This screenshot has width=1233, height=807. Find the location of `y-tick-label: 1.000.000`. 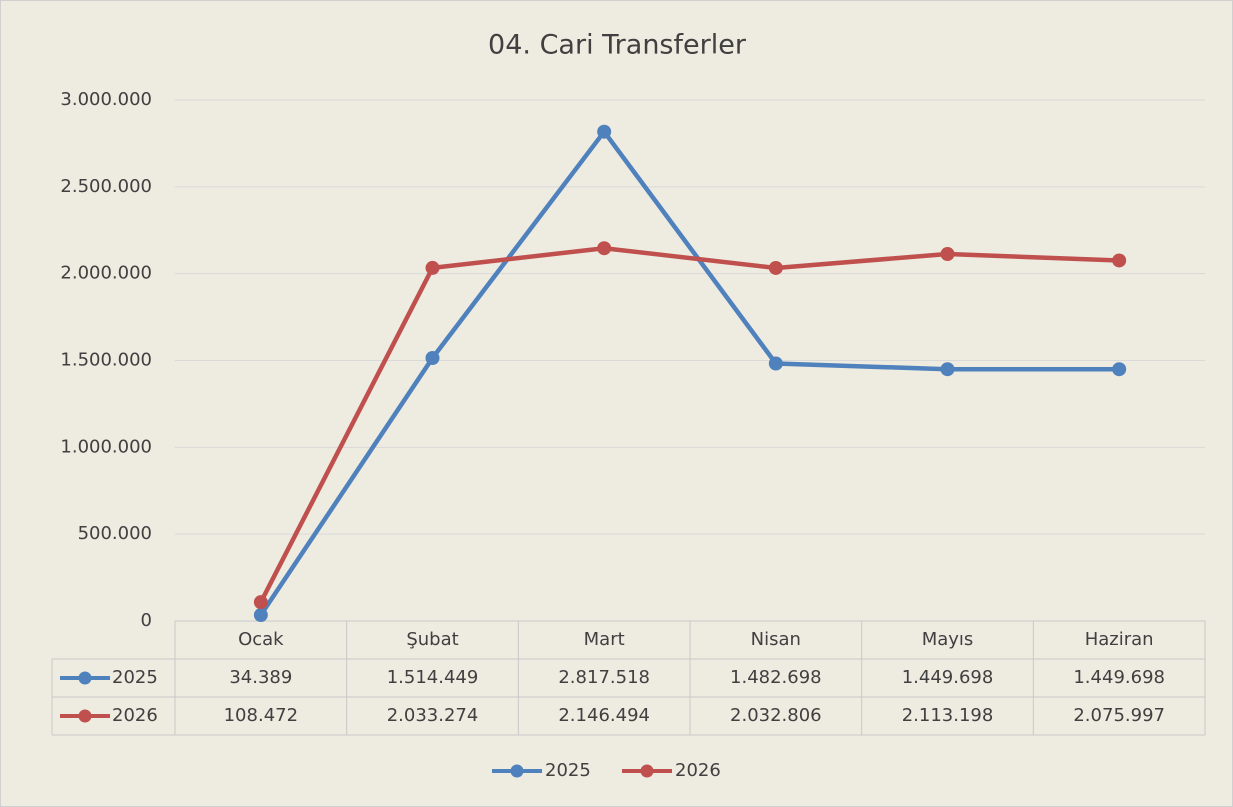

y-tick-label: 1.000.000 is located at coordinates (106, 446).